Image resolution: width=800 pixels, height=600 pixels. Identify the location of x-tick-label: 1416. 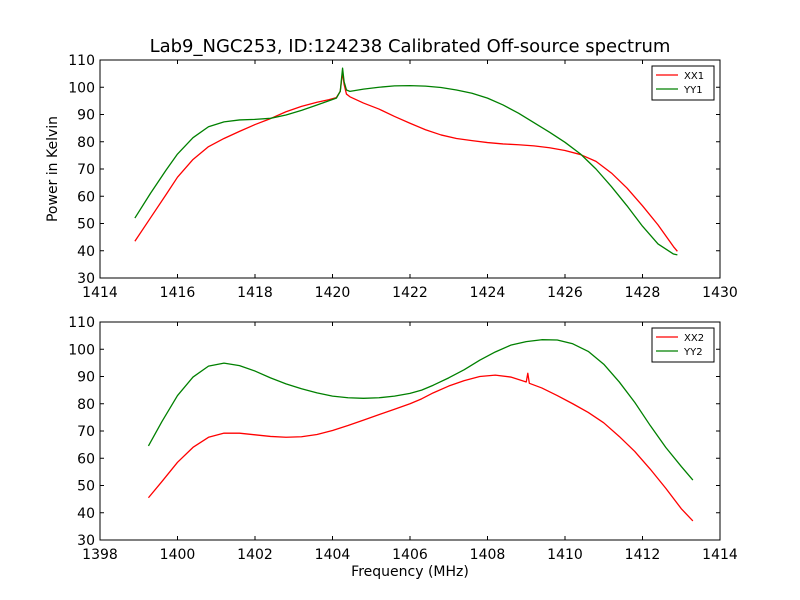
(178, 293).